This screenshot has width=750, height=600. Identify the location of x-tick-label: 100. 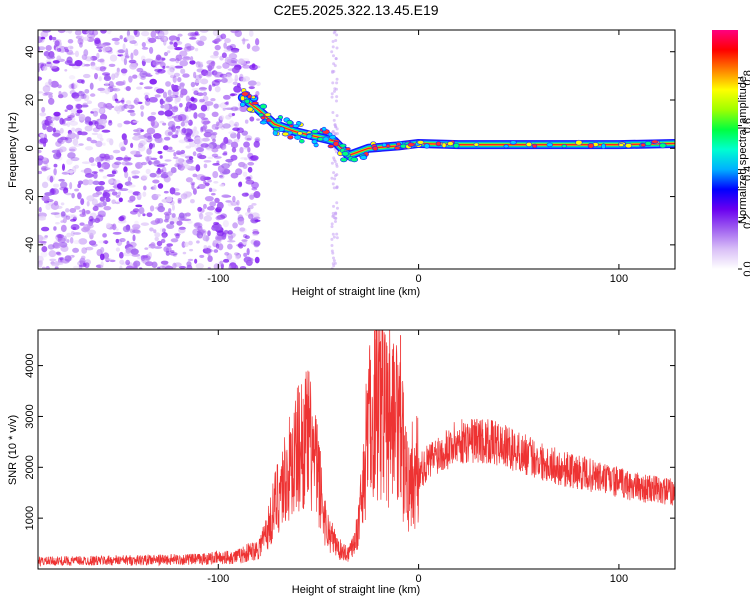
(619, 279).